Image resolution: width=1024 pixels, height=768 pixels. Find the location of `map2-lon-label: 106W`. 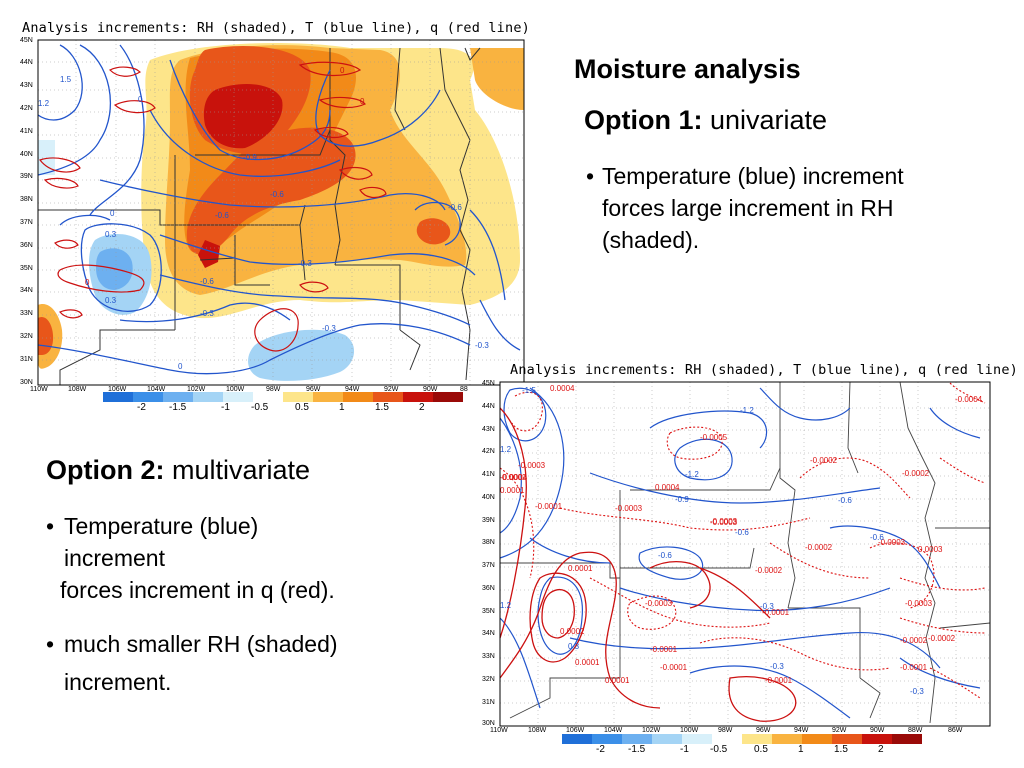

map2-lon-label: 106W is located at coordinates (575, 730).